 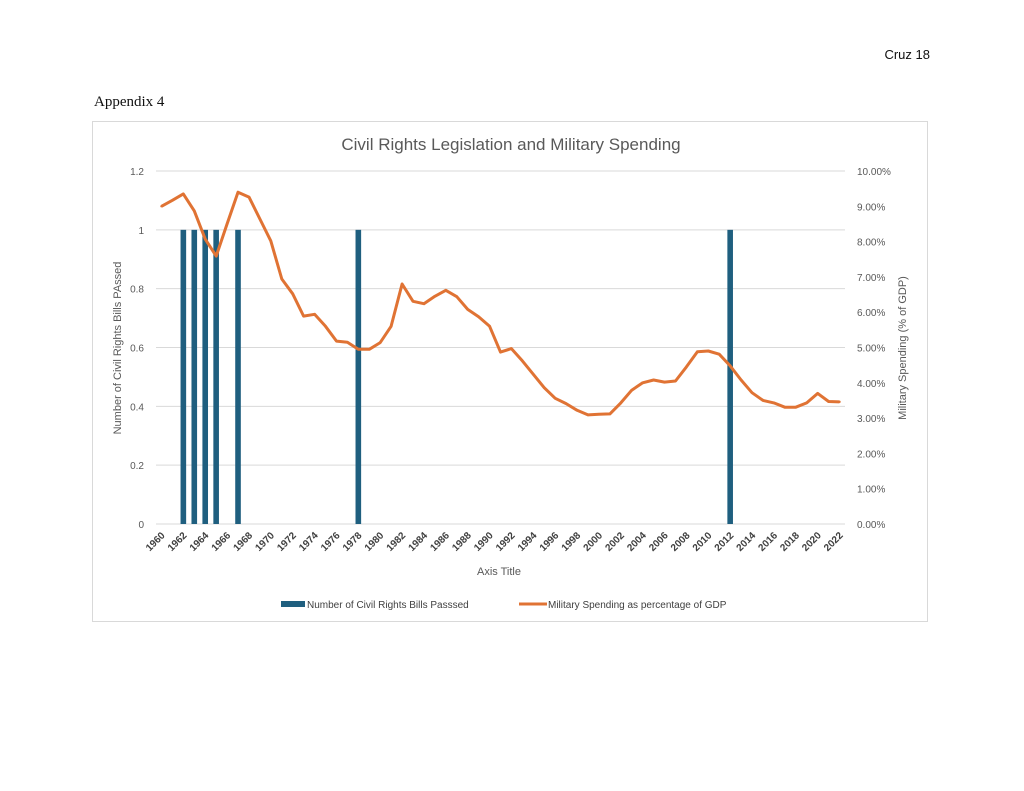 What do you see at coordinates (281, 279) in the screenshot?
I see `line-point-1971` at bounding box center [281, 279].